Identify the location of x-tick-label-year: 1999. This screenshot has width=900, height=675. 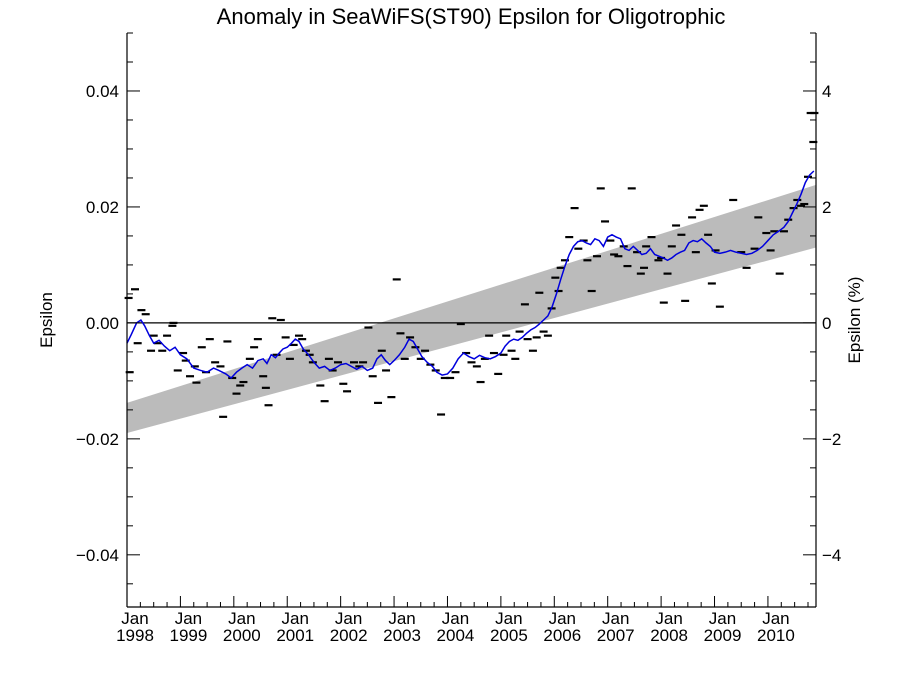
(188, 635).